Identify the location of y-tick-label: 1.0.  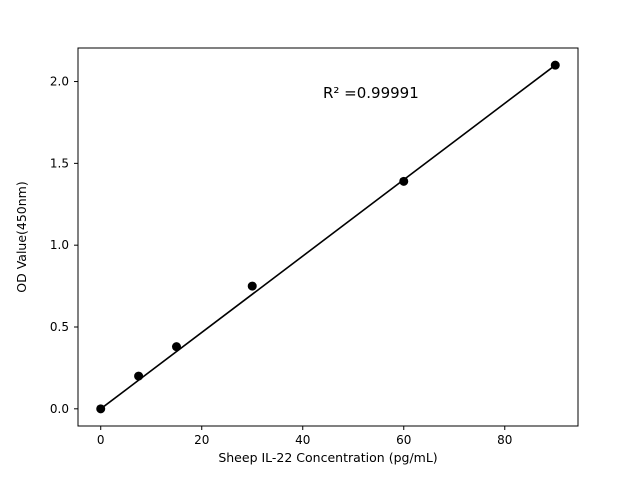
(59, 245).